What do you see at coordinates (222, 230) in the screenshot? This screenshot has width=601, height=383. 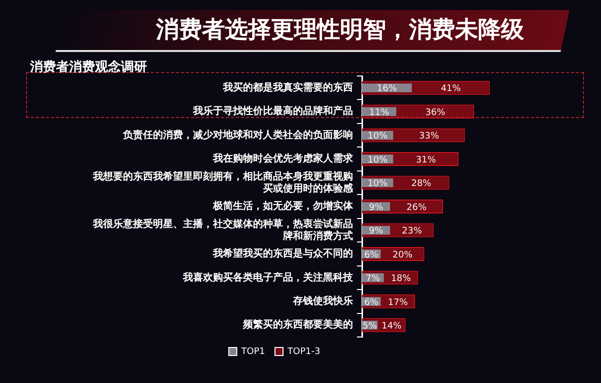 I see `y-tick-label: 我很乐意接受明星、主播，社交媒体的种草，热衷尝试新品牌和新消费方式` at bounding box center [222, 230].